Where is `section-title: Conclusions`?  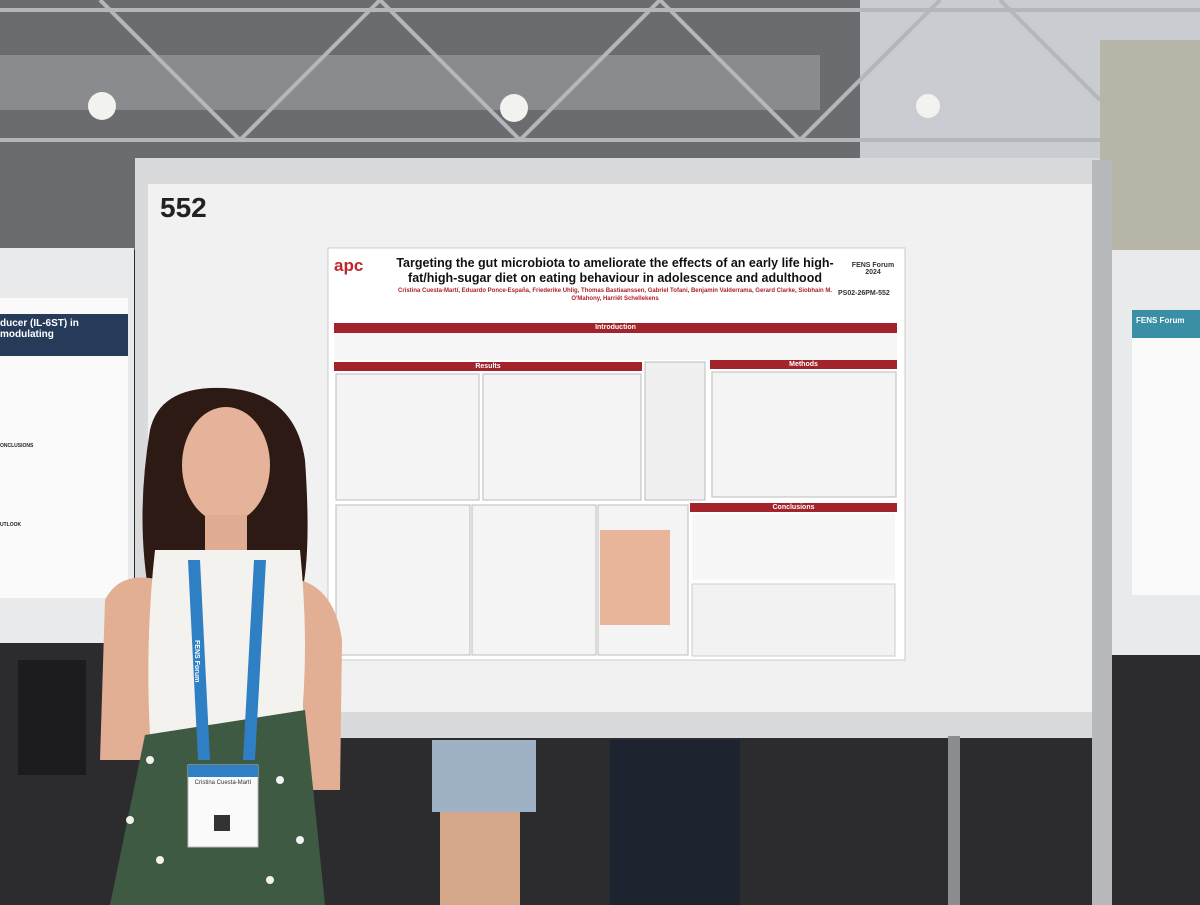
section-title: Conclusions is located at coordinates (793, 507).